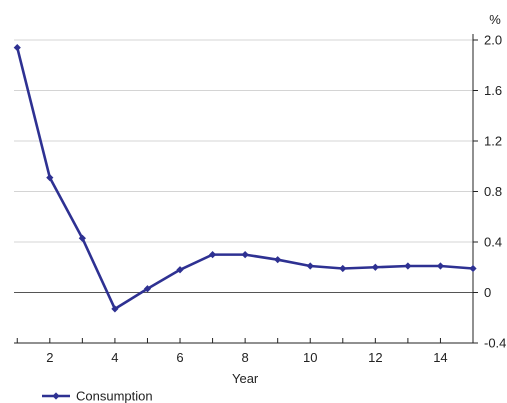 The height and width of the screenshot is (403, 507). What do you see at coordinates (493, 40) in the screenshot?
I see `y-tick-label: 2.0` at bounding box center [493, 40].